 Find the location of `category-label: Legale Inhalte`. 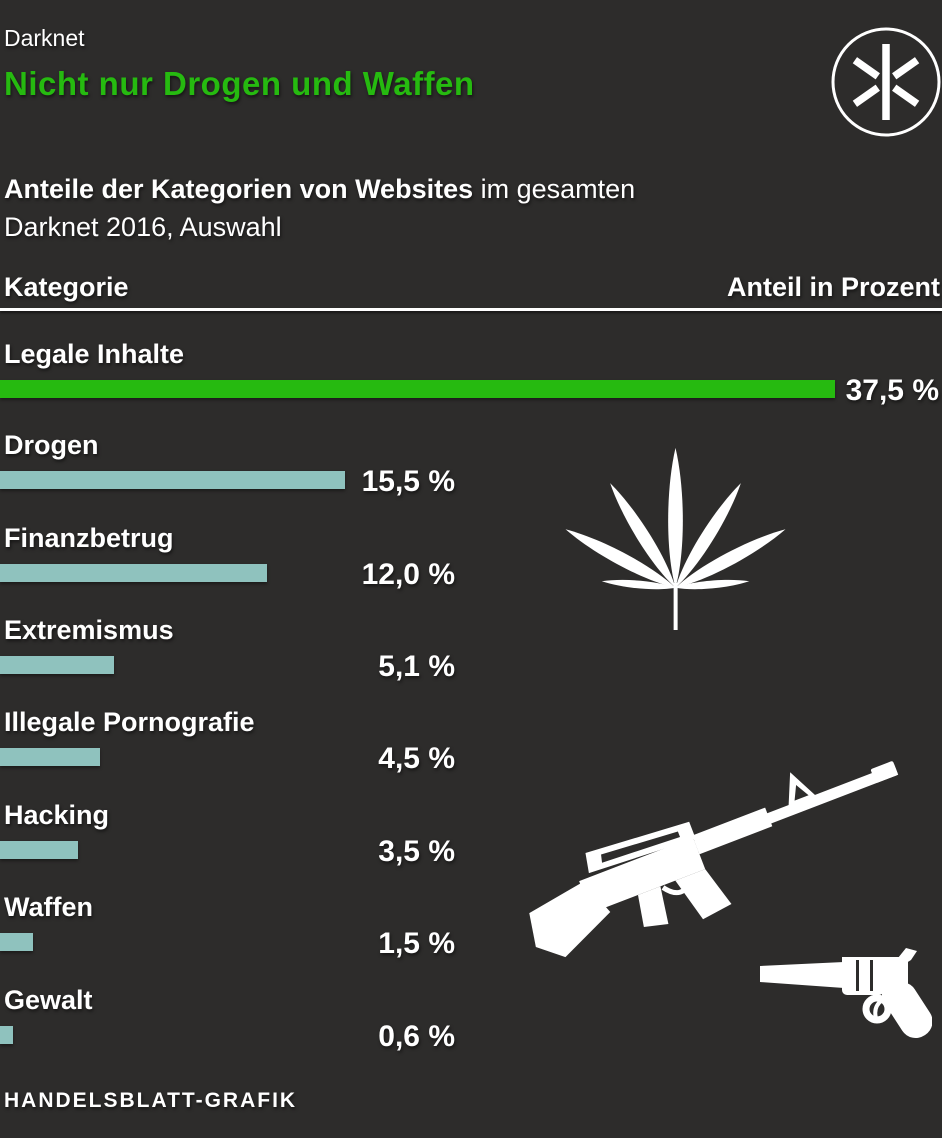

category-label: Legale Inhalte is located at coordinates (94, 354).